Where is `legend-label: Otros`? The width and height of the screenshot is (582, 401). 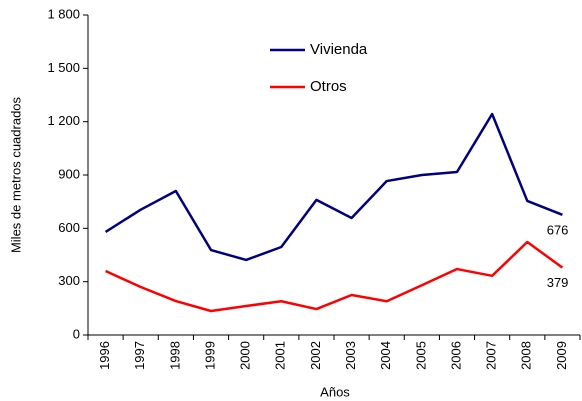
legend-label: Otros is located at coordinates (328, 86).